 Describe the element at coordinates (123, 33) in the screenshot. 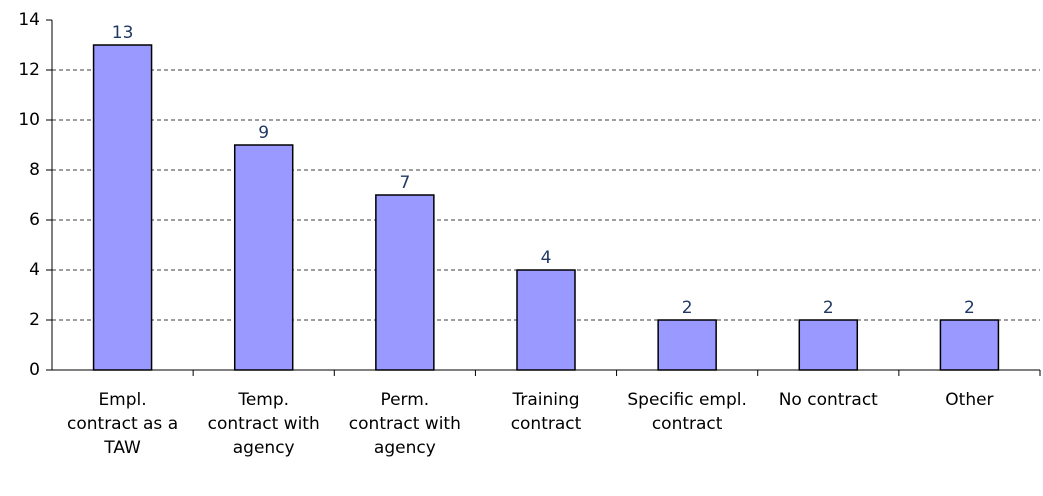

I see `data-label: 13` at that location.